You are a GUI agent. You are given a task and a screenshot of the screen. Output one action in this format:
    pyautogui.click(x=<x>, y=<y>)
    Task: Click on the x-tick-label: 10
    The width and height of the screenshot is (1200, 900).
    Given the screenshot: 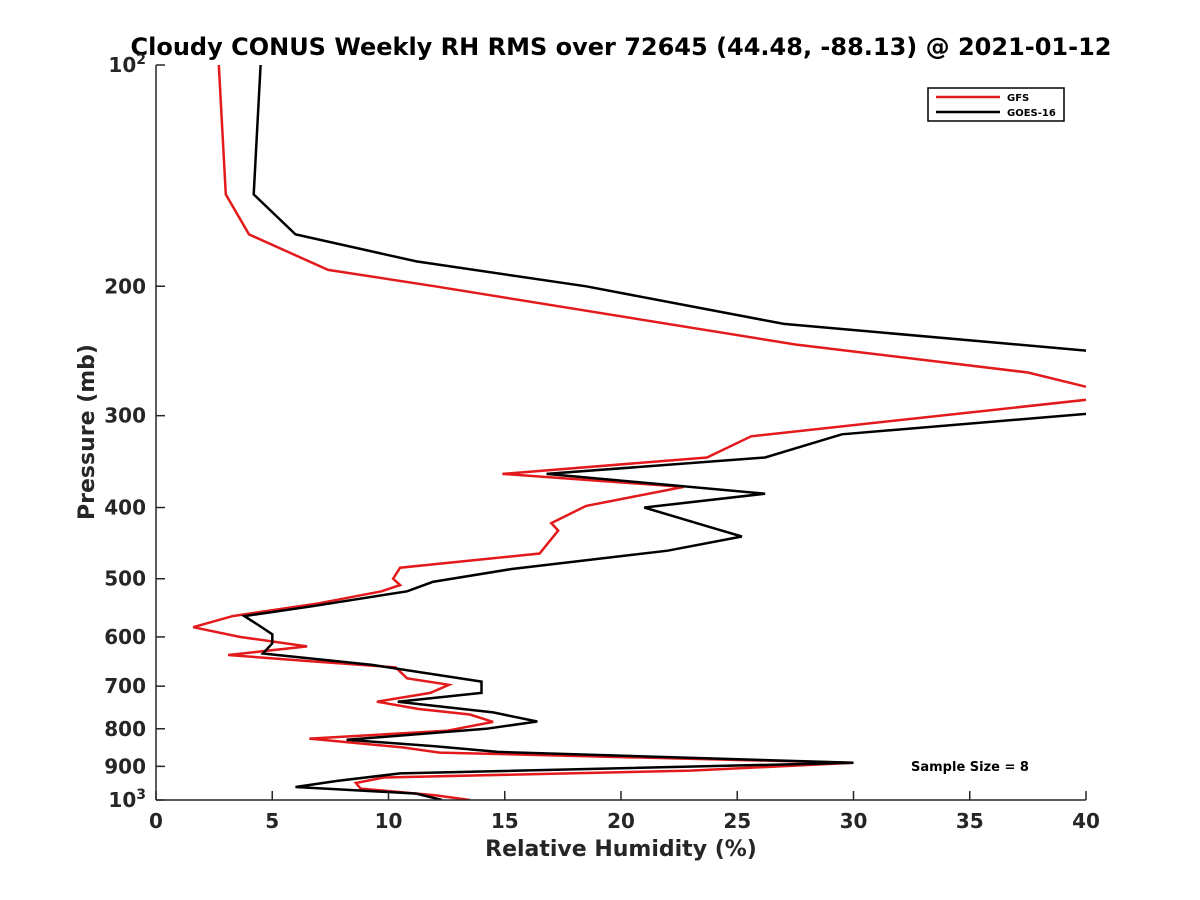 What is the action you would take?
    pyautogui.click(x=389, y=821)
    